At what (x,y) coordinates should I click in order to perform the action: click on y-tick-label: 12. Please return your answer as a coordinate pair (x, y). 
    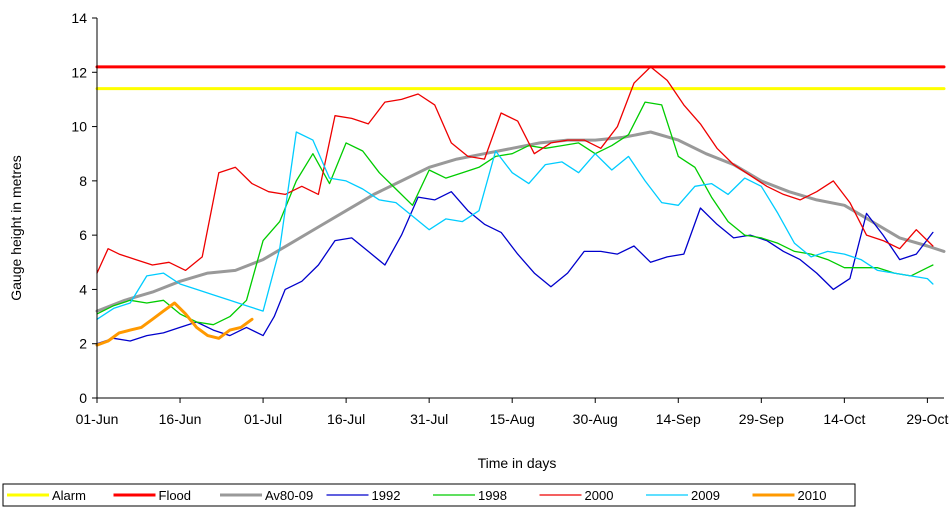
    Looking at the image, I should click on (79, 72).